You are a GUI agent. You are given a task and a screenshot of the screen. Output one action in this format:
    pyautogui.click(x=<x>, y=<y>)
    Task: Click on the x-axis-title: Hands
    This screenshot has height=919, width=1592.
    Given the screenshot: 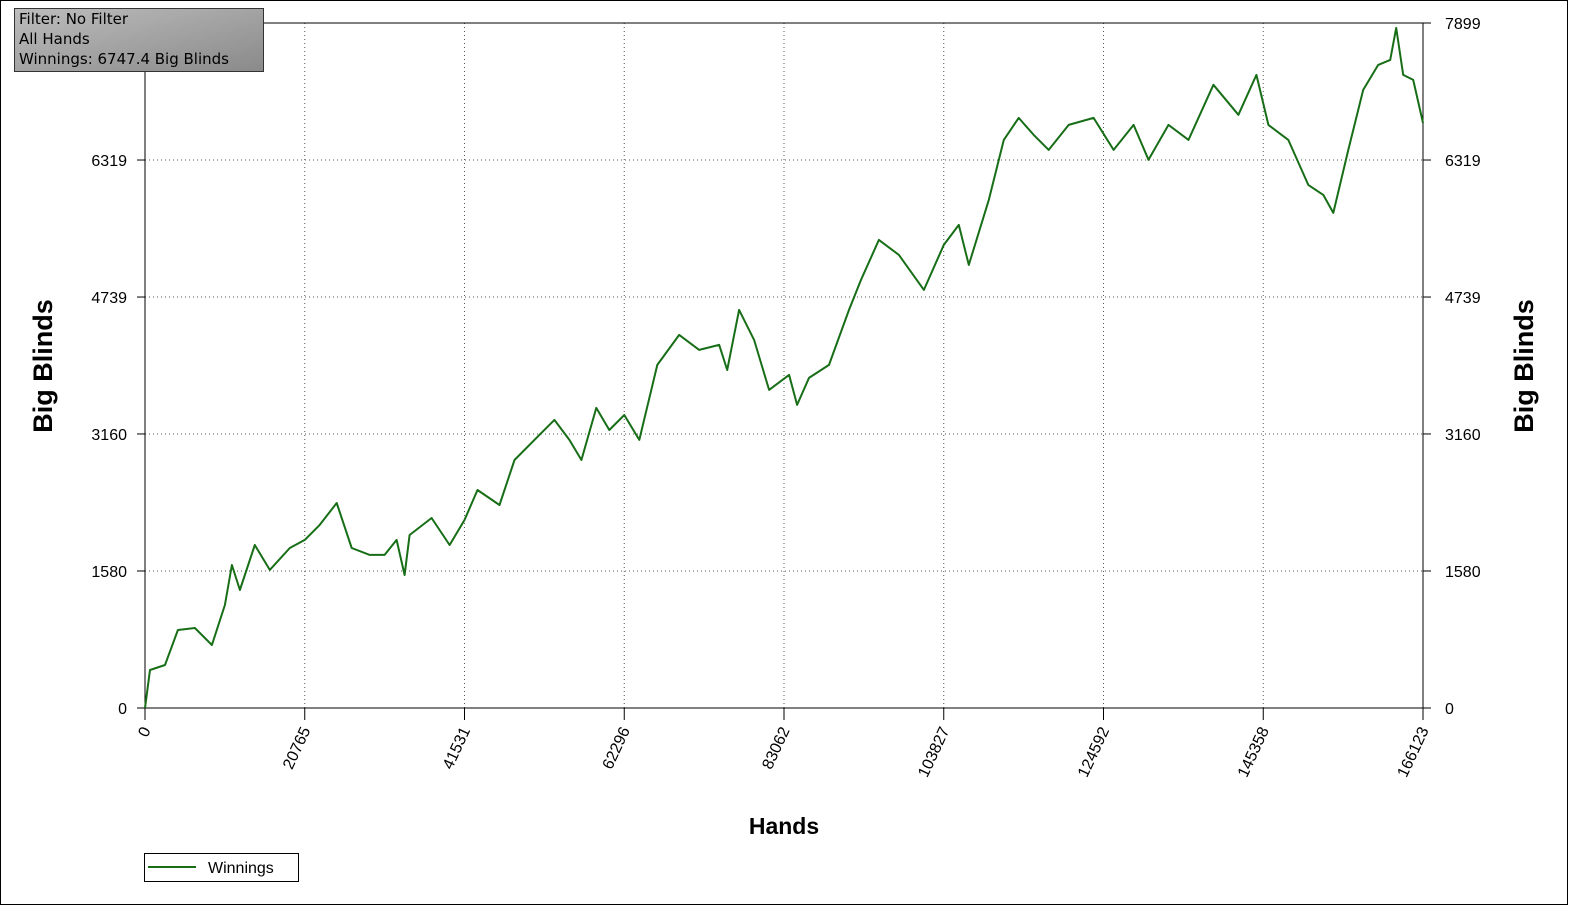 What is the action you would take?
    pyautogui.click(x=784, y=826)
    